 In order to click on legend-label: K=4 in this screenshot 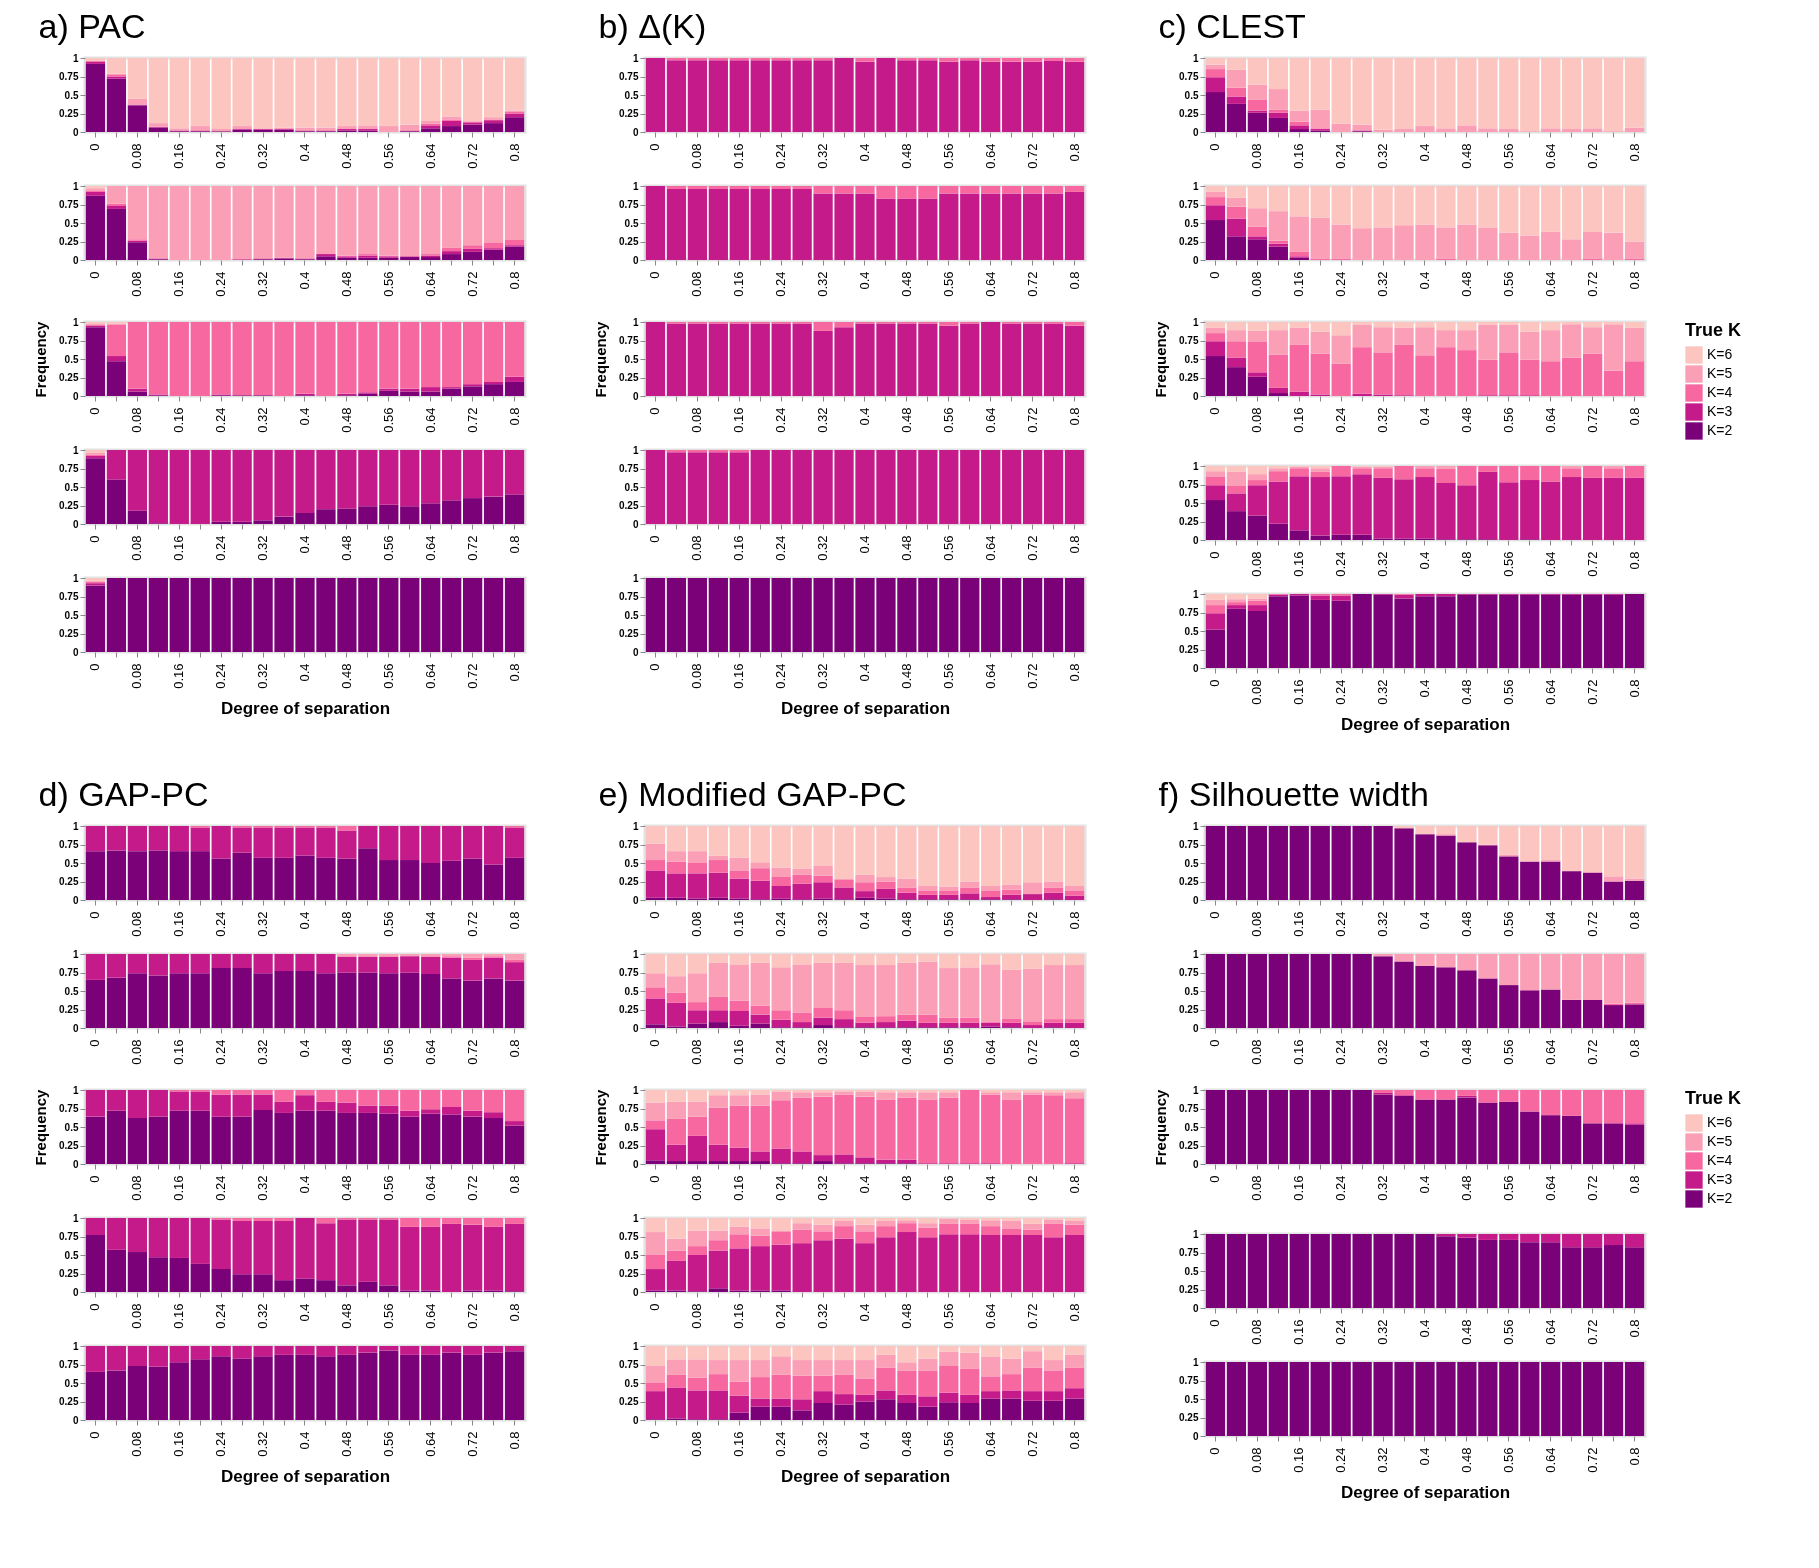, I will do `click(1720, 392)`.